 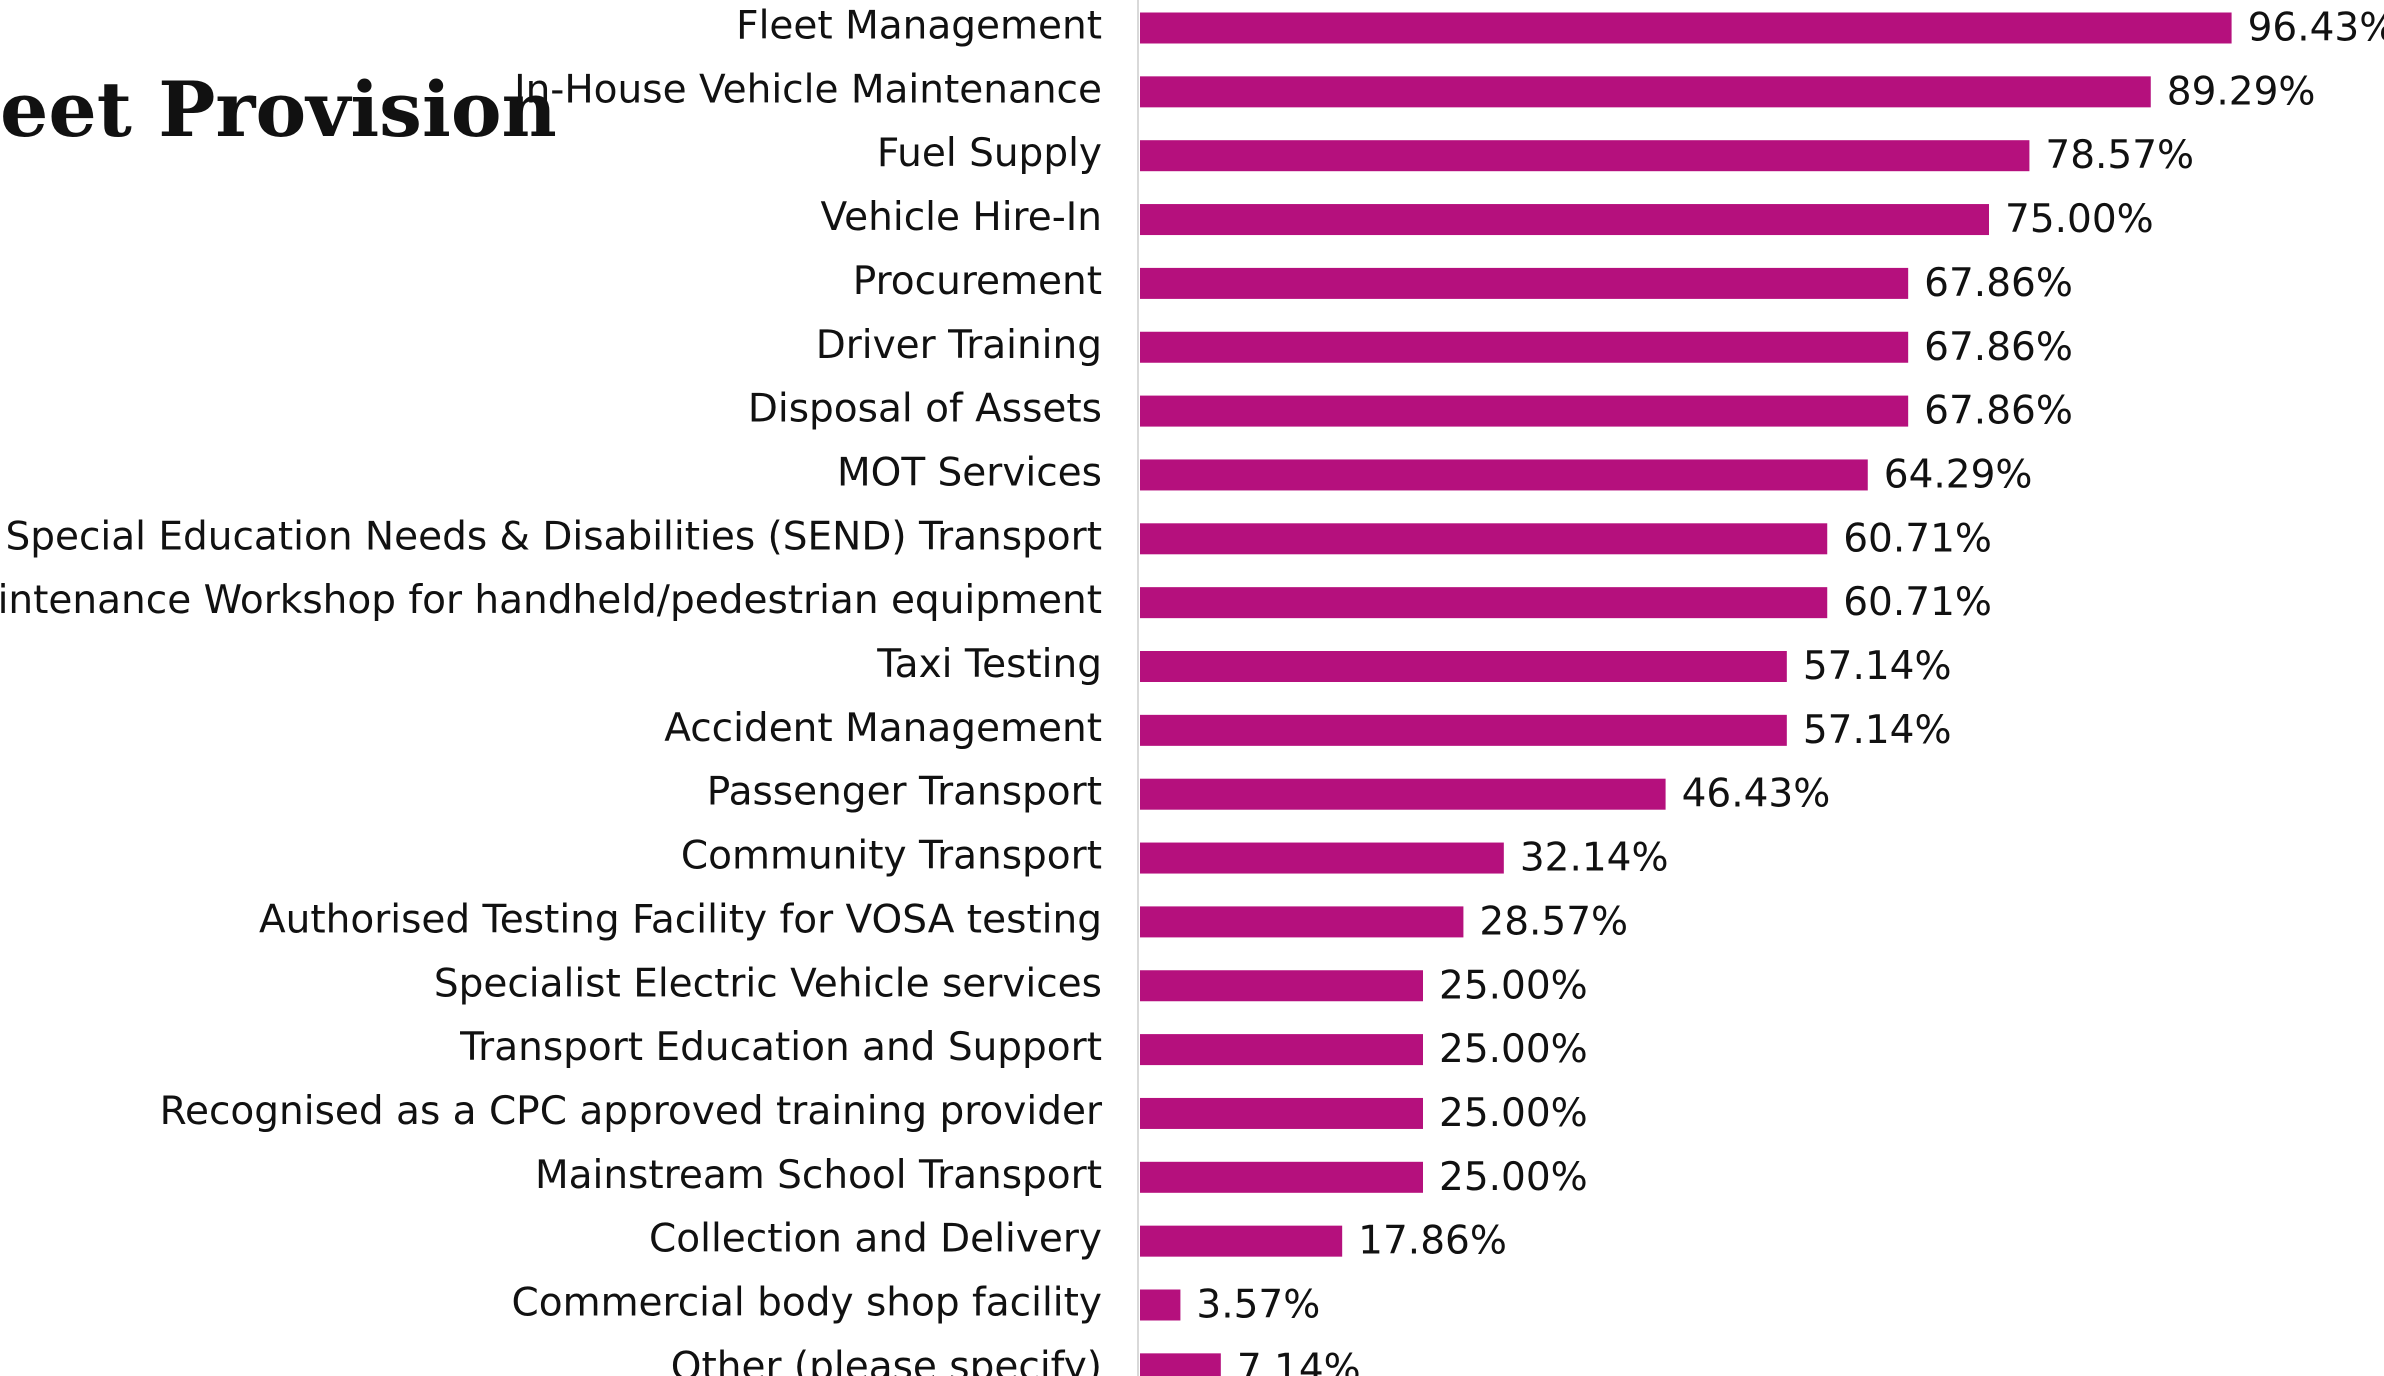 I want to click on value-label: 75.00%, so click(x=2079, y=219).